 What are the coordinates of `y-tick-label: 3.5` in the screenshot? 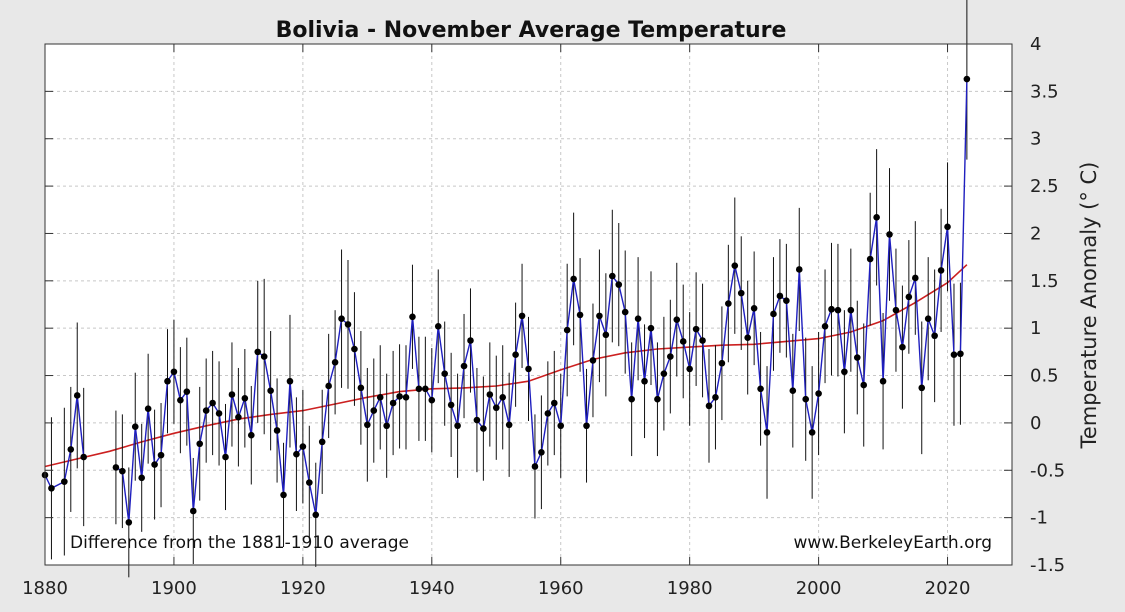 It's located at (1044, 91).